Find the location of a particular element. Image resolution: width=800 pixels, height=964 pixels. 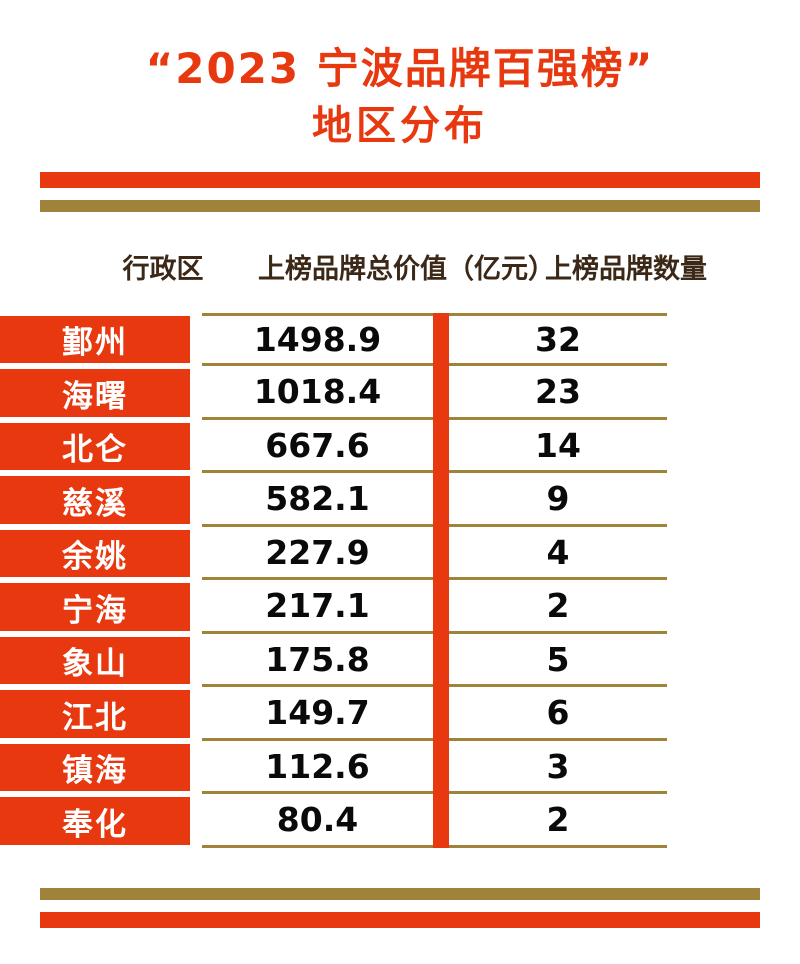

page-title: “2023 宁波品牌百强榜” is located at coordinates (400, 68).